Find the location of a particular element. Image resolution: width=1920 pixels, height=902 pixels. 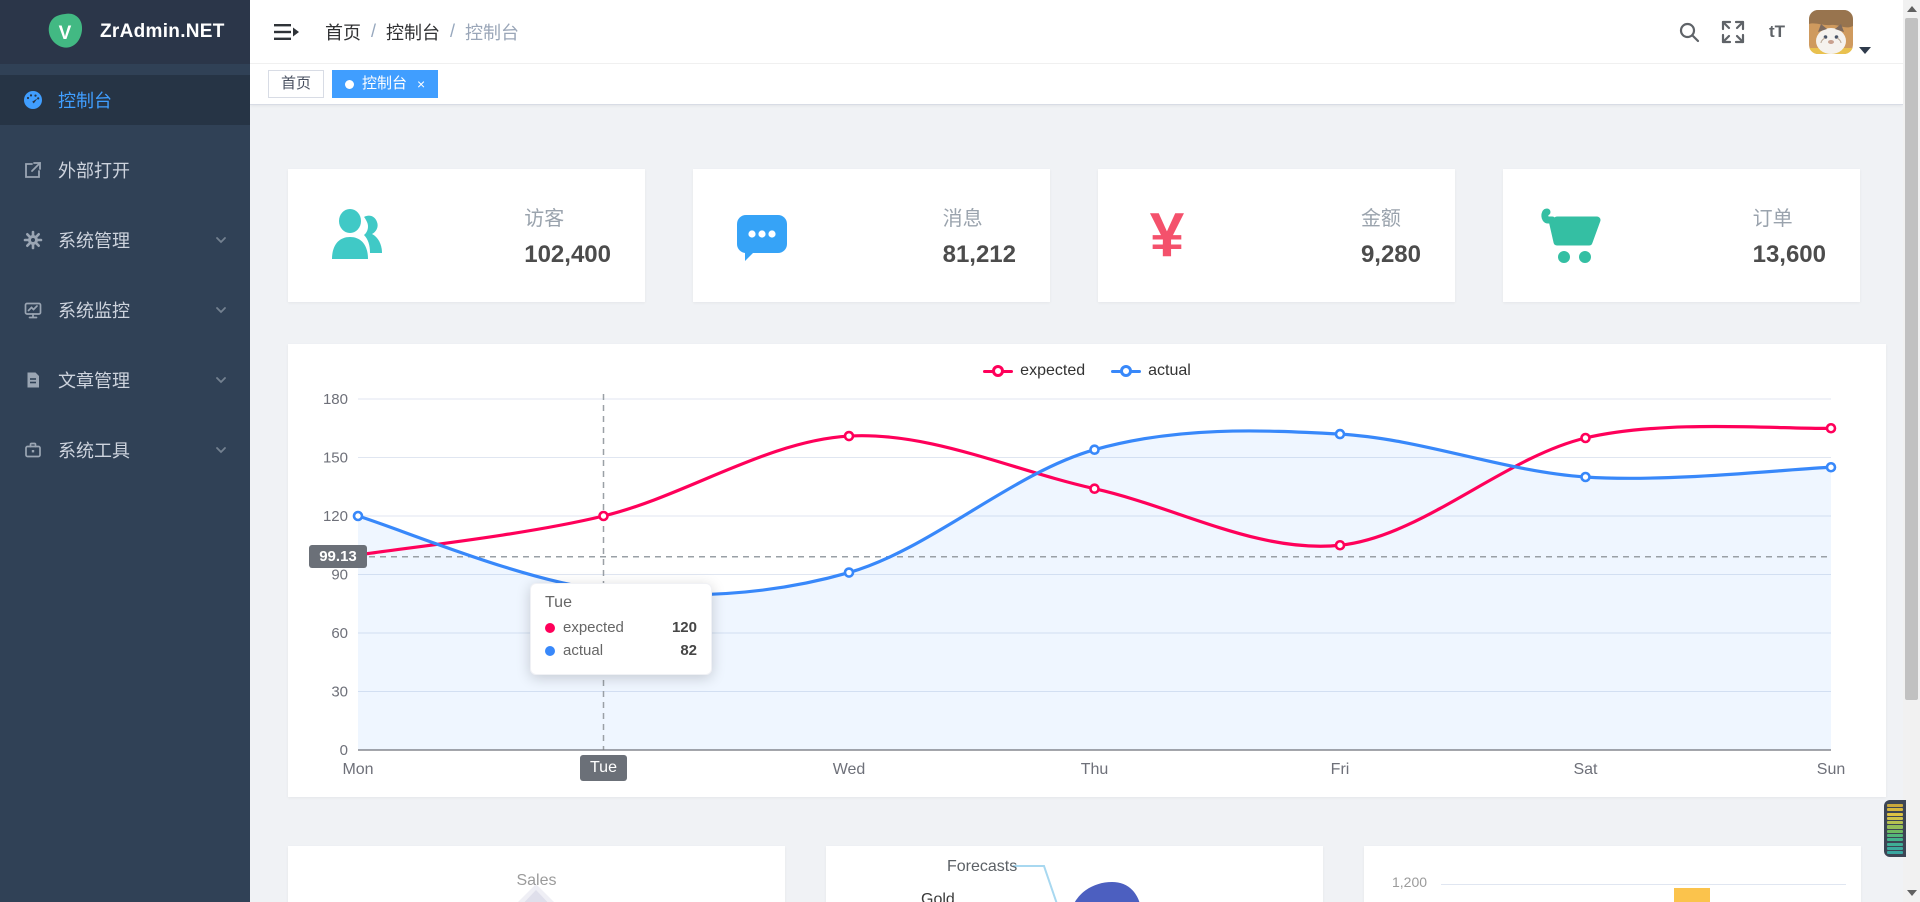

chart-tooltip: Tue expected 120 actual 82 is located at coordinates (621, 629).